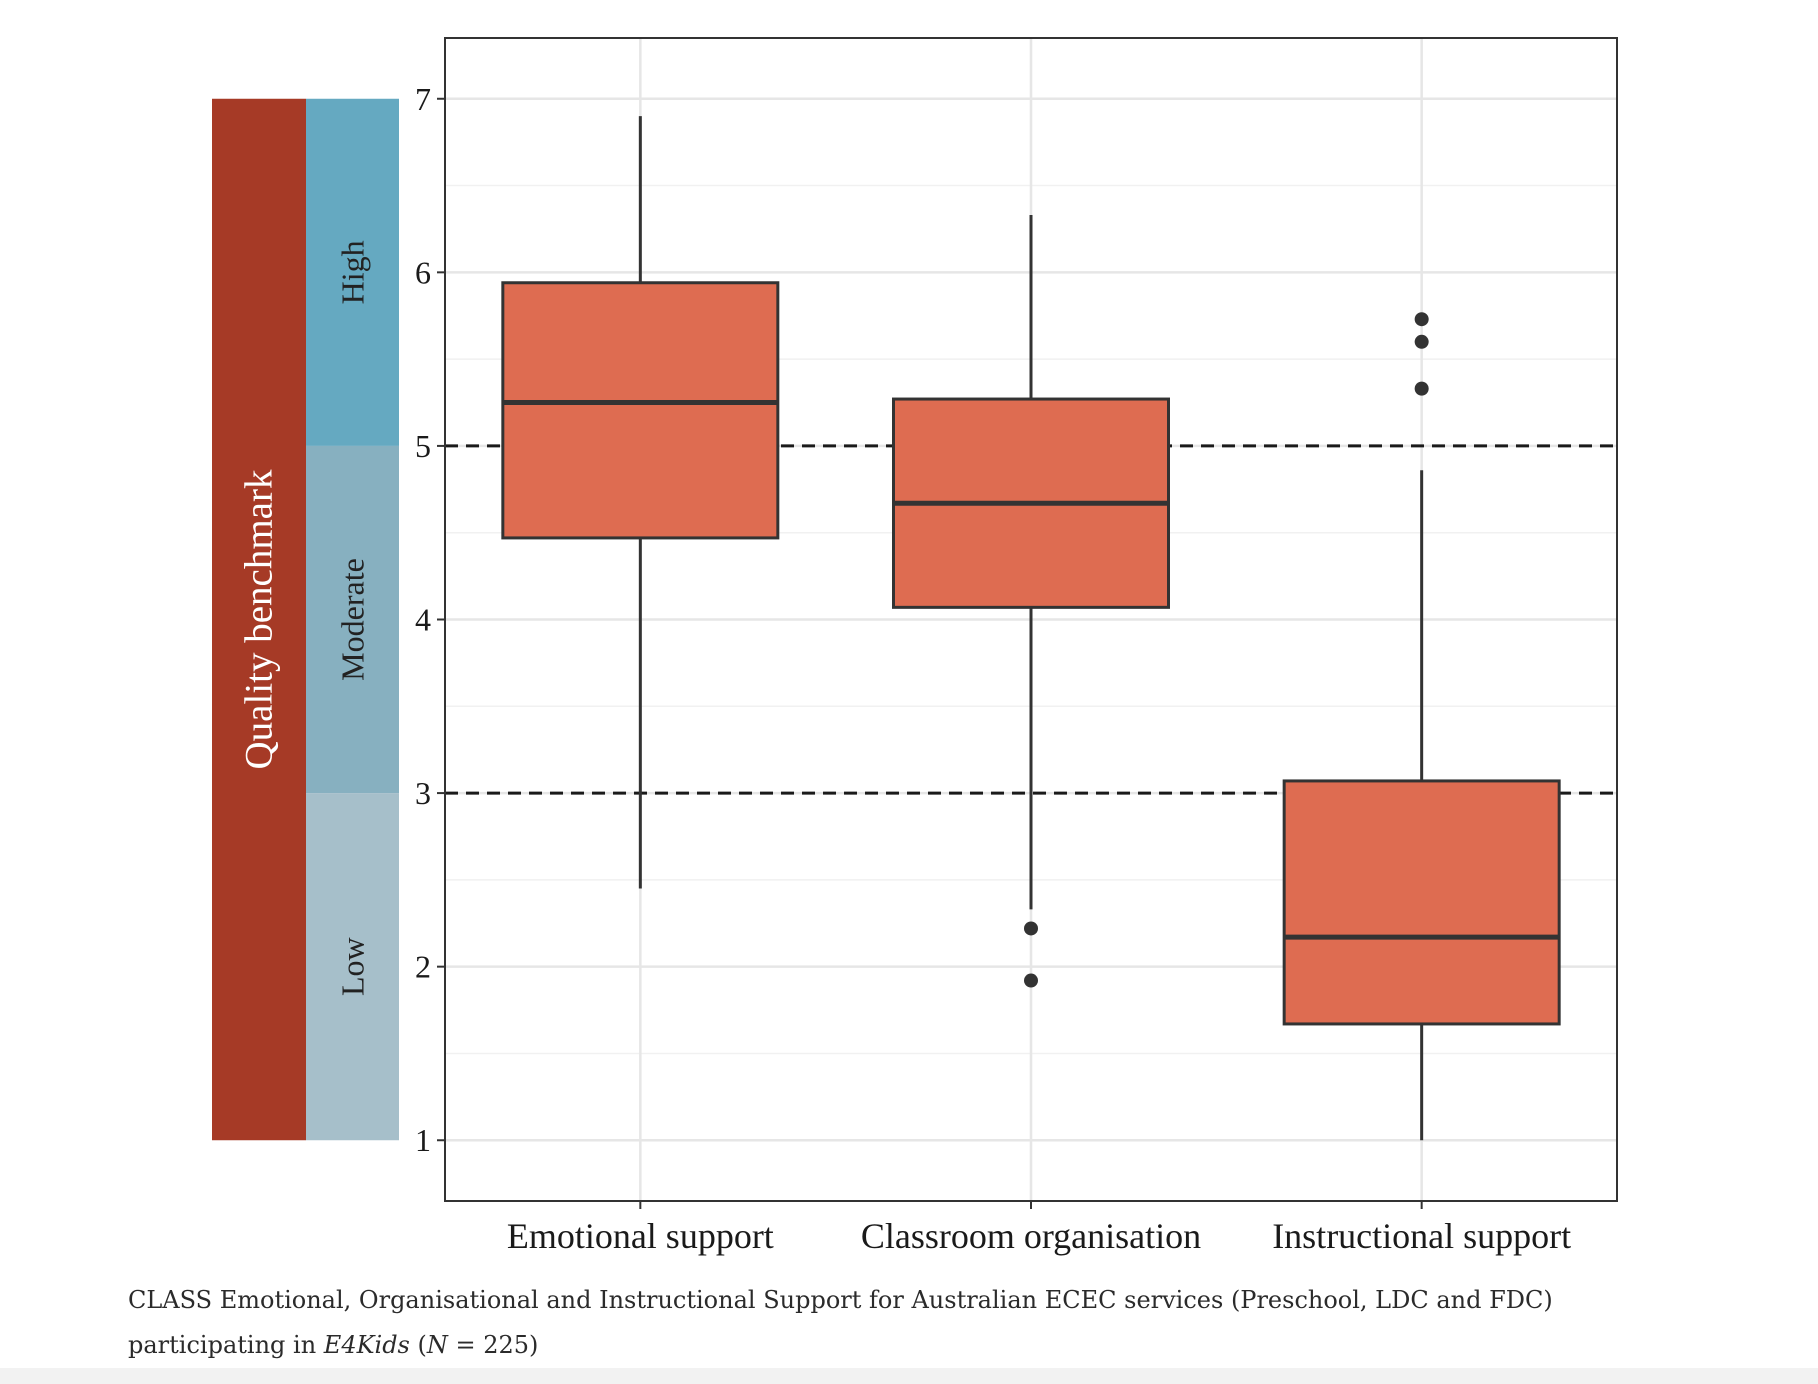  I want to click on benchmark-title-bar, so click(259, 619).